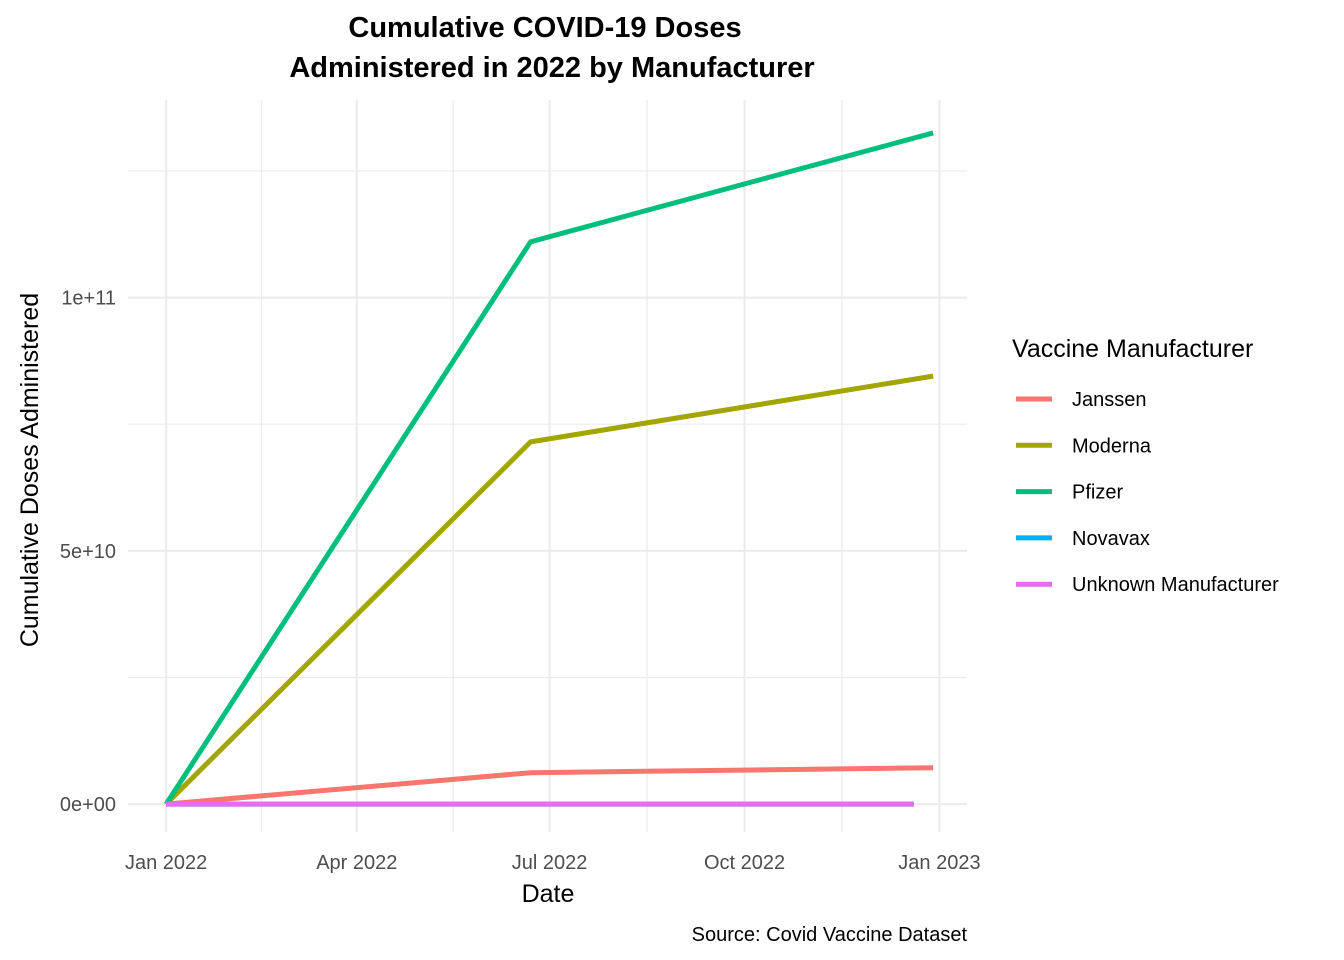  Describe the element at coordinates (744, 863) in the screenshot. I see `x-tick-label: Oct 2022` at that location.